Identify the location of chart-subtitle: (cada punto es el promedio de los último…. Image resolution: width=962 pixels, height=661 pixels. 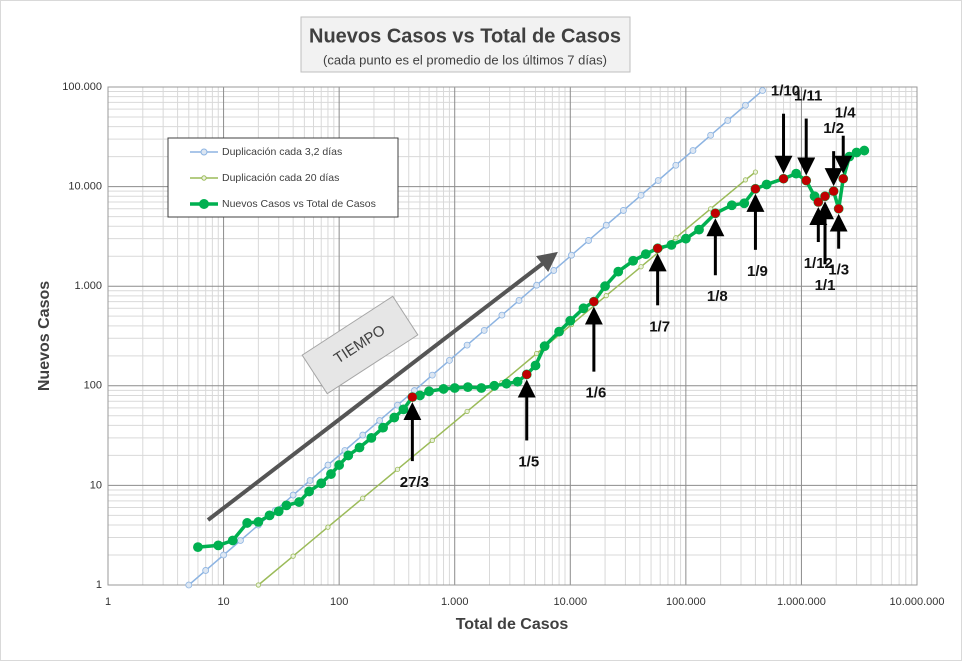
(465, 59).